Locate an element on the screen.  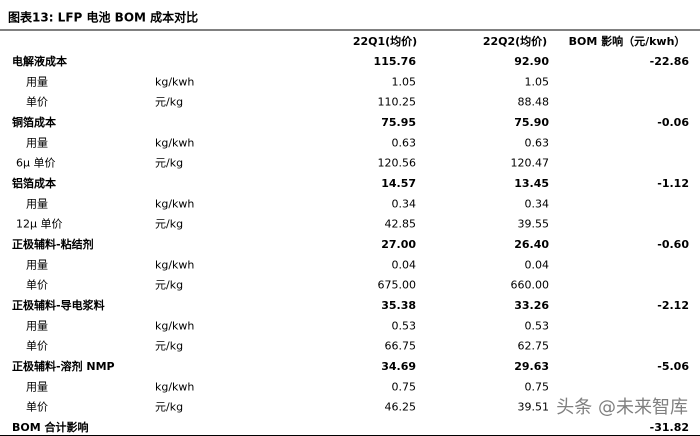
q2-cell: 26.40 is located at coordinates (531, 244).